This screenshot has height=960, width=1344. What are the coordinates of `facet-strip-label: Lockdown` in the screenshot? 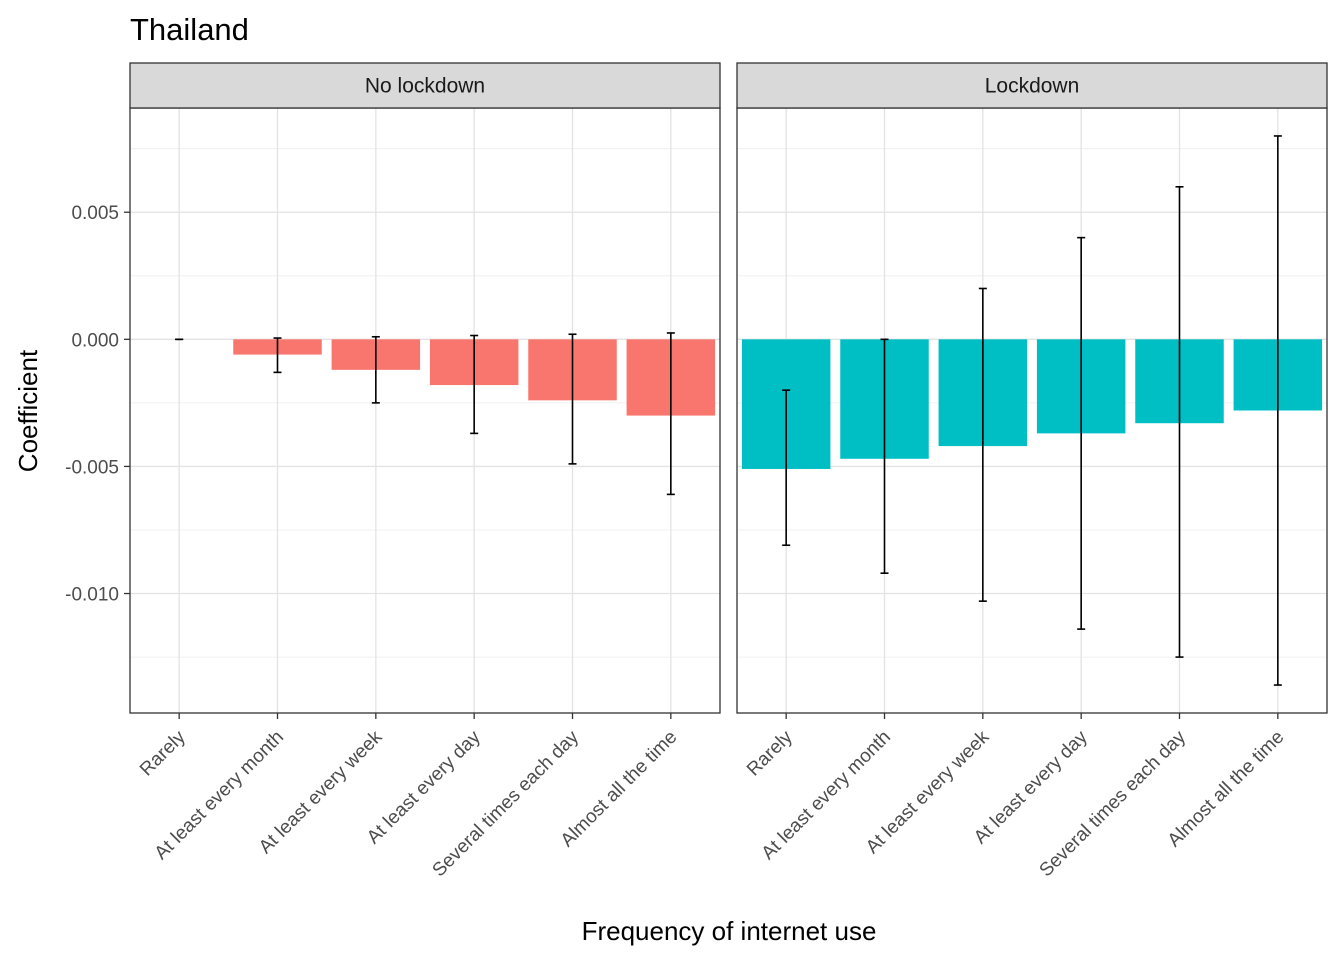 It's located at (1032, 86).